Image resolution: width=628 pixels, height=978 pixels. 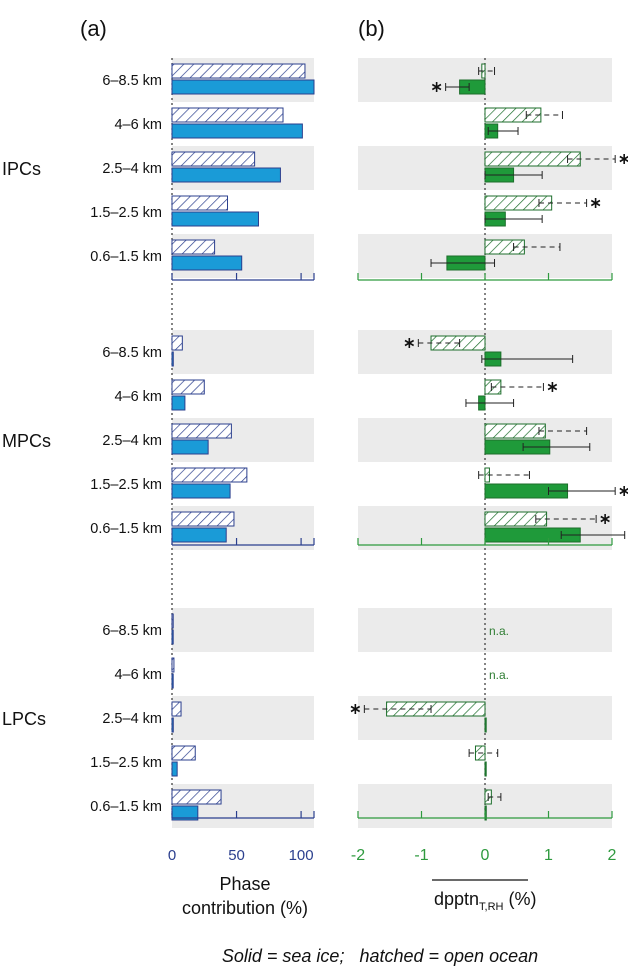 What do you see at coordinates (24, 719) in the screenshot?
I see `group-label-lpcs: LPCs` at bounding box center [24, 719].